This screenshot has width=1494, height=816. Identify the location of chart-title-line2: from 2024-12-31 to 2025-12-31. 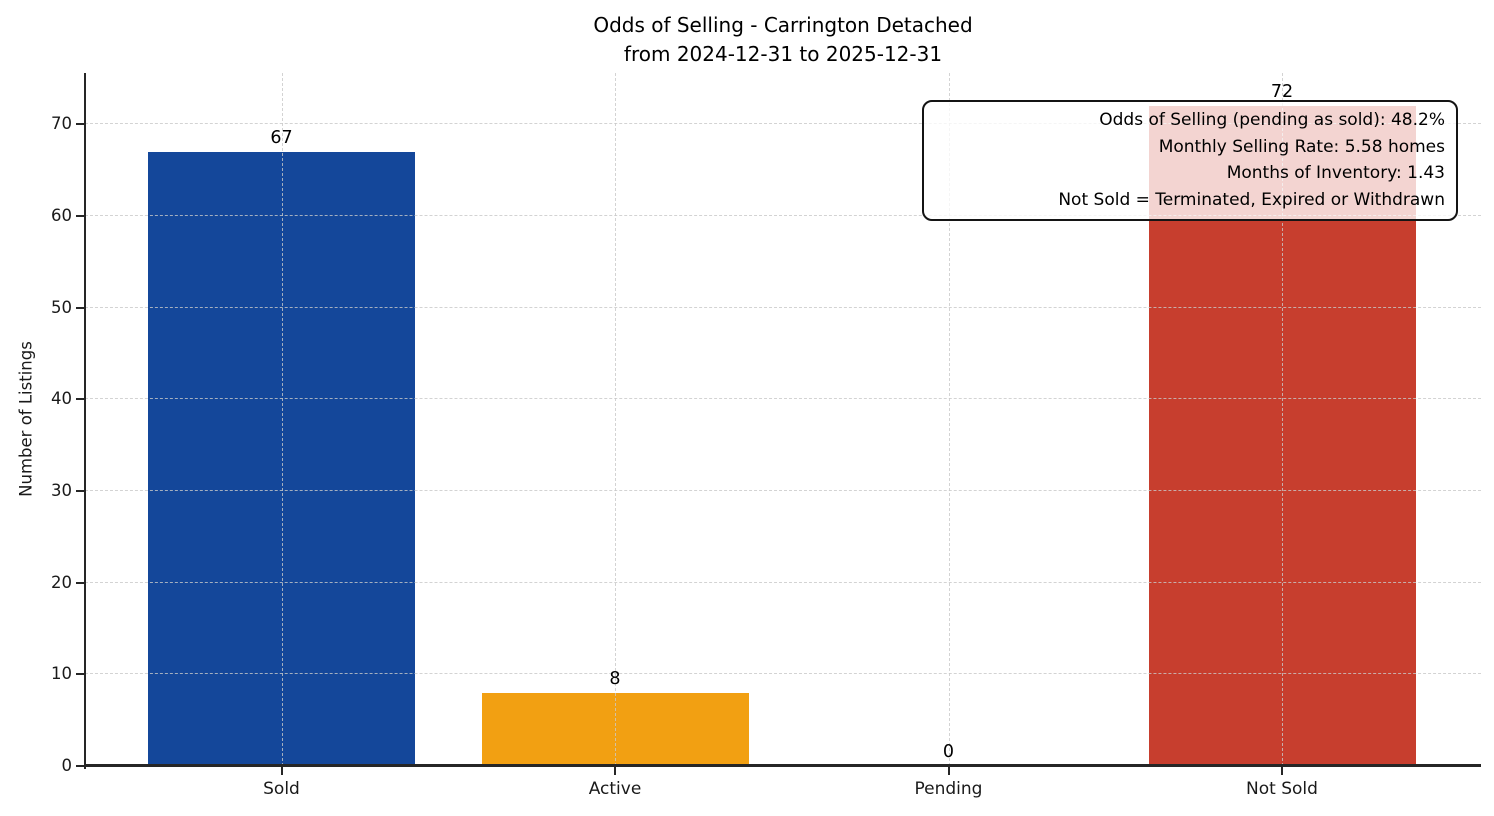
(783, 54).